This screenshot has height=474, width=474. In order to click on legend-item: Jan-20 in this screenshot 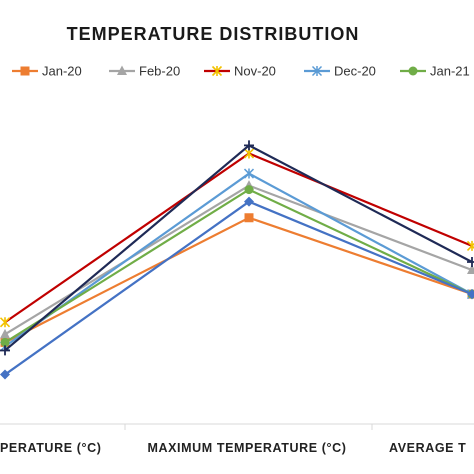, I will do `click(47, 71)`.